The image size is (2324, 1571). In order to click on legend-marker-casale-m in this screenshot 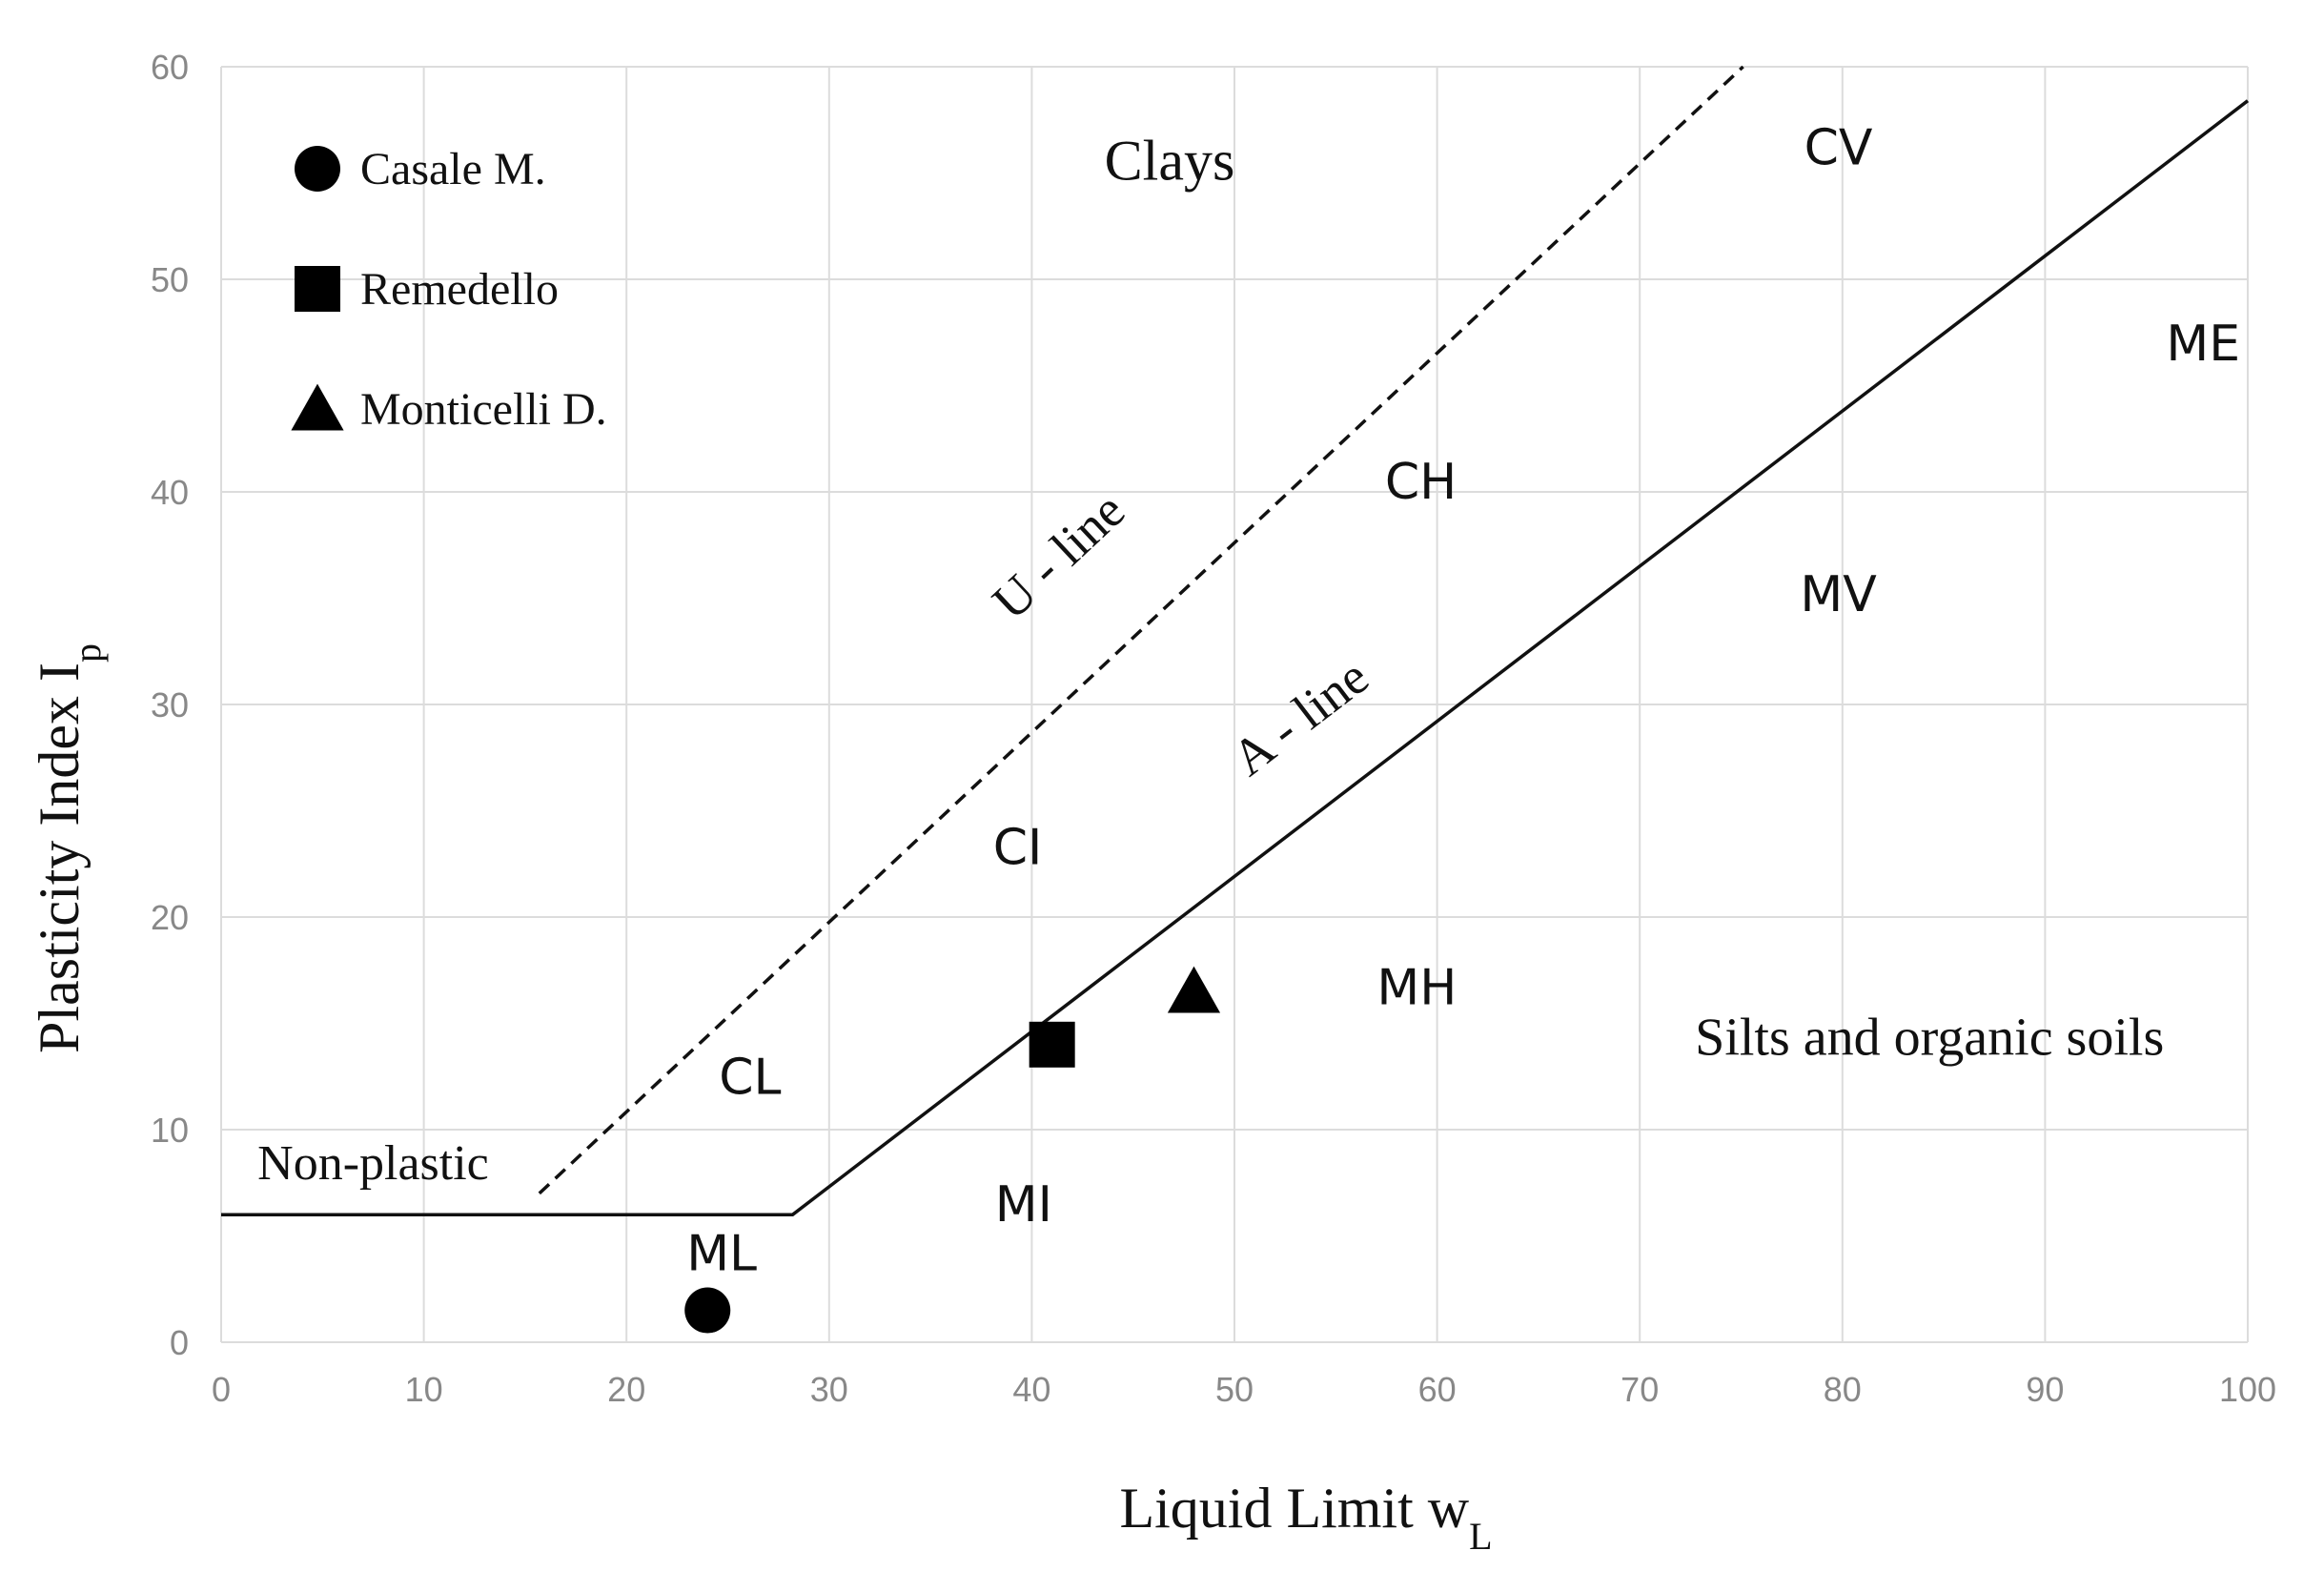, I will do `click(317, 169)`.